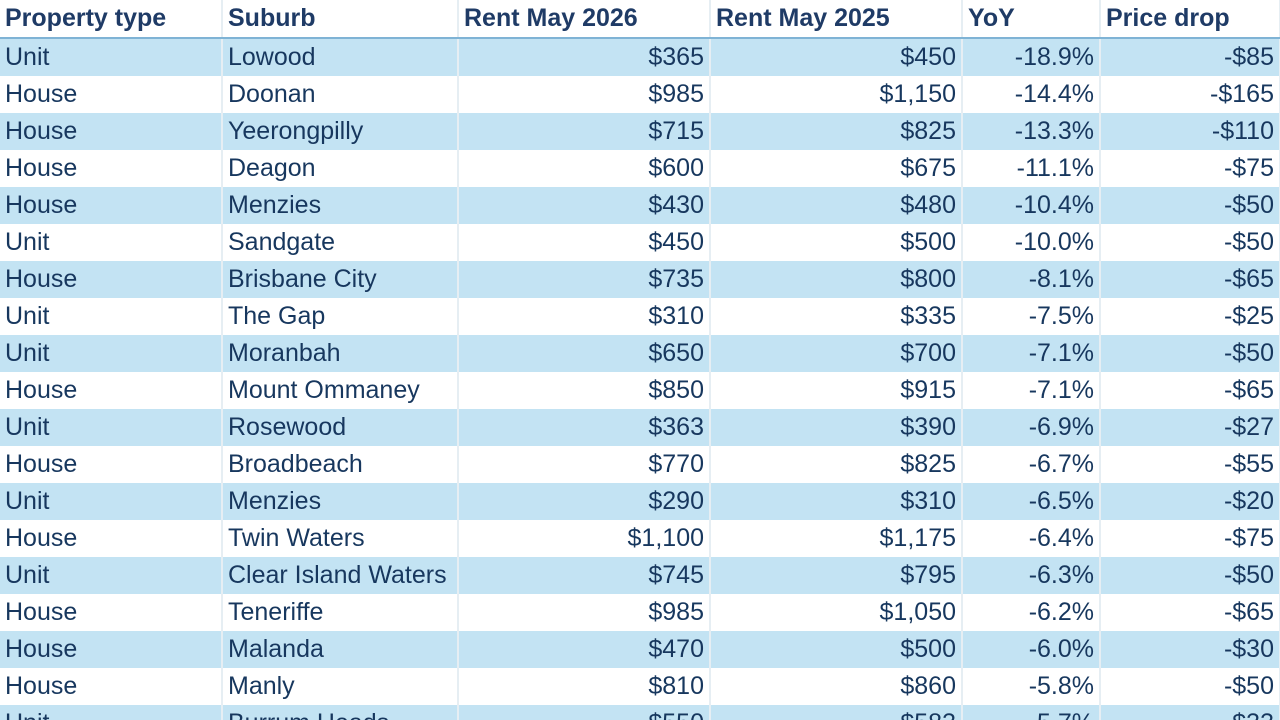  Describe the element at coordinates (340, 242) in the screenshot. I see `text-cell: Sandgate` at that location.